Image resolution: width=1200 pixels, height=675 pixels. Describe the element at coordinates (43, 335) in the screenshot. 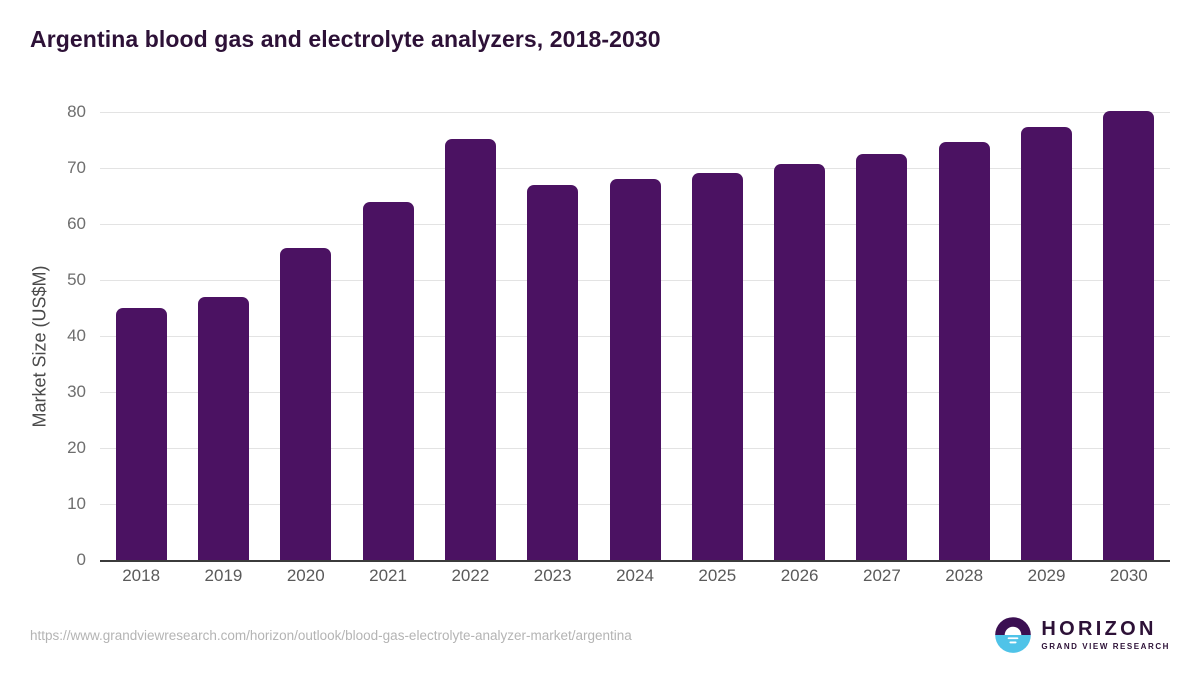

I see `y-axis-tick-labels: 0 10 20 30 40 50 60 70 80` at that location.